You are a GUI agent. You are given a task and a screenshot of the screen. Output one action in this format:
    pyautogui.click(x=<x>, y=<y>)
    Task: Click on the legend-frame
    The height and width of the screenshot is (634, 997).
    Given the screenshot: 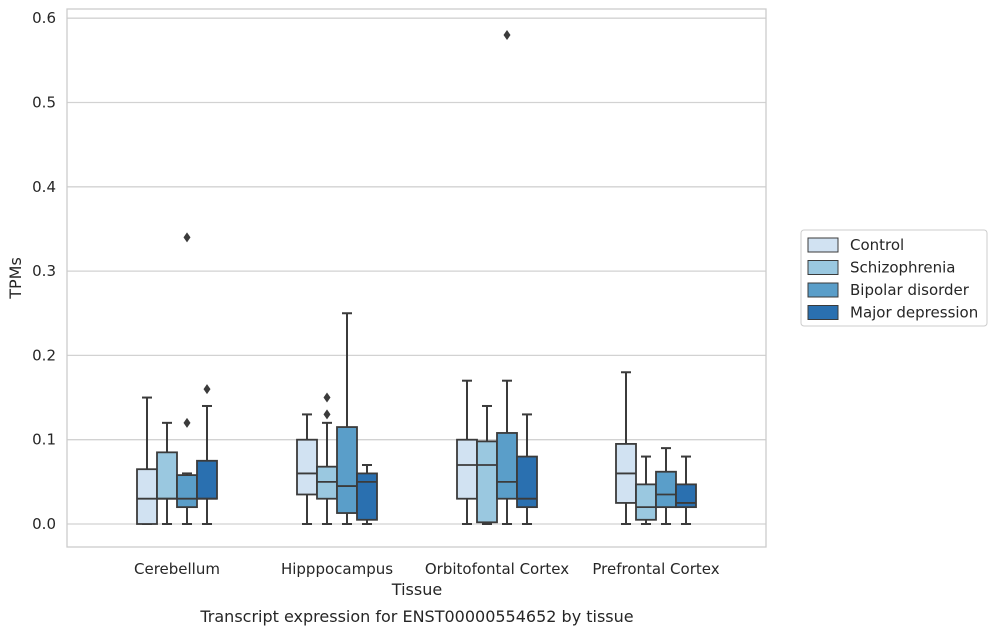 What is the action you would take?
    pyautogui.click(x=894, y=278)
    